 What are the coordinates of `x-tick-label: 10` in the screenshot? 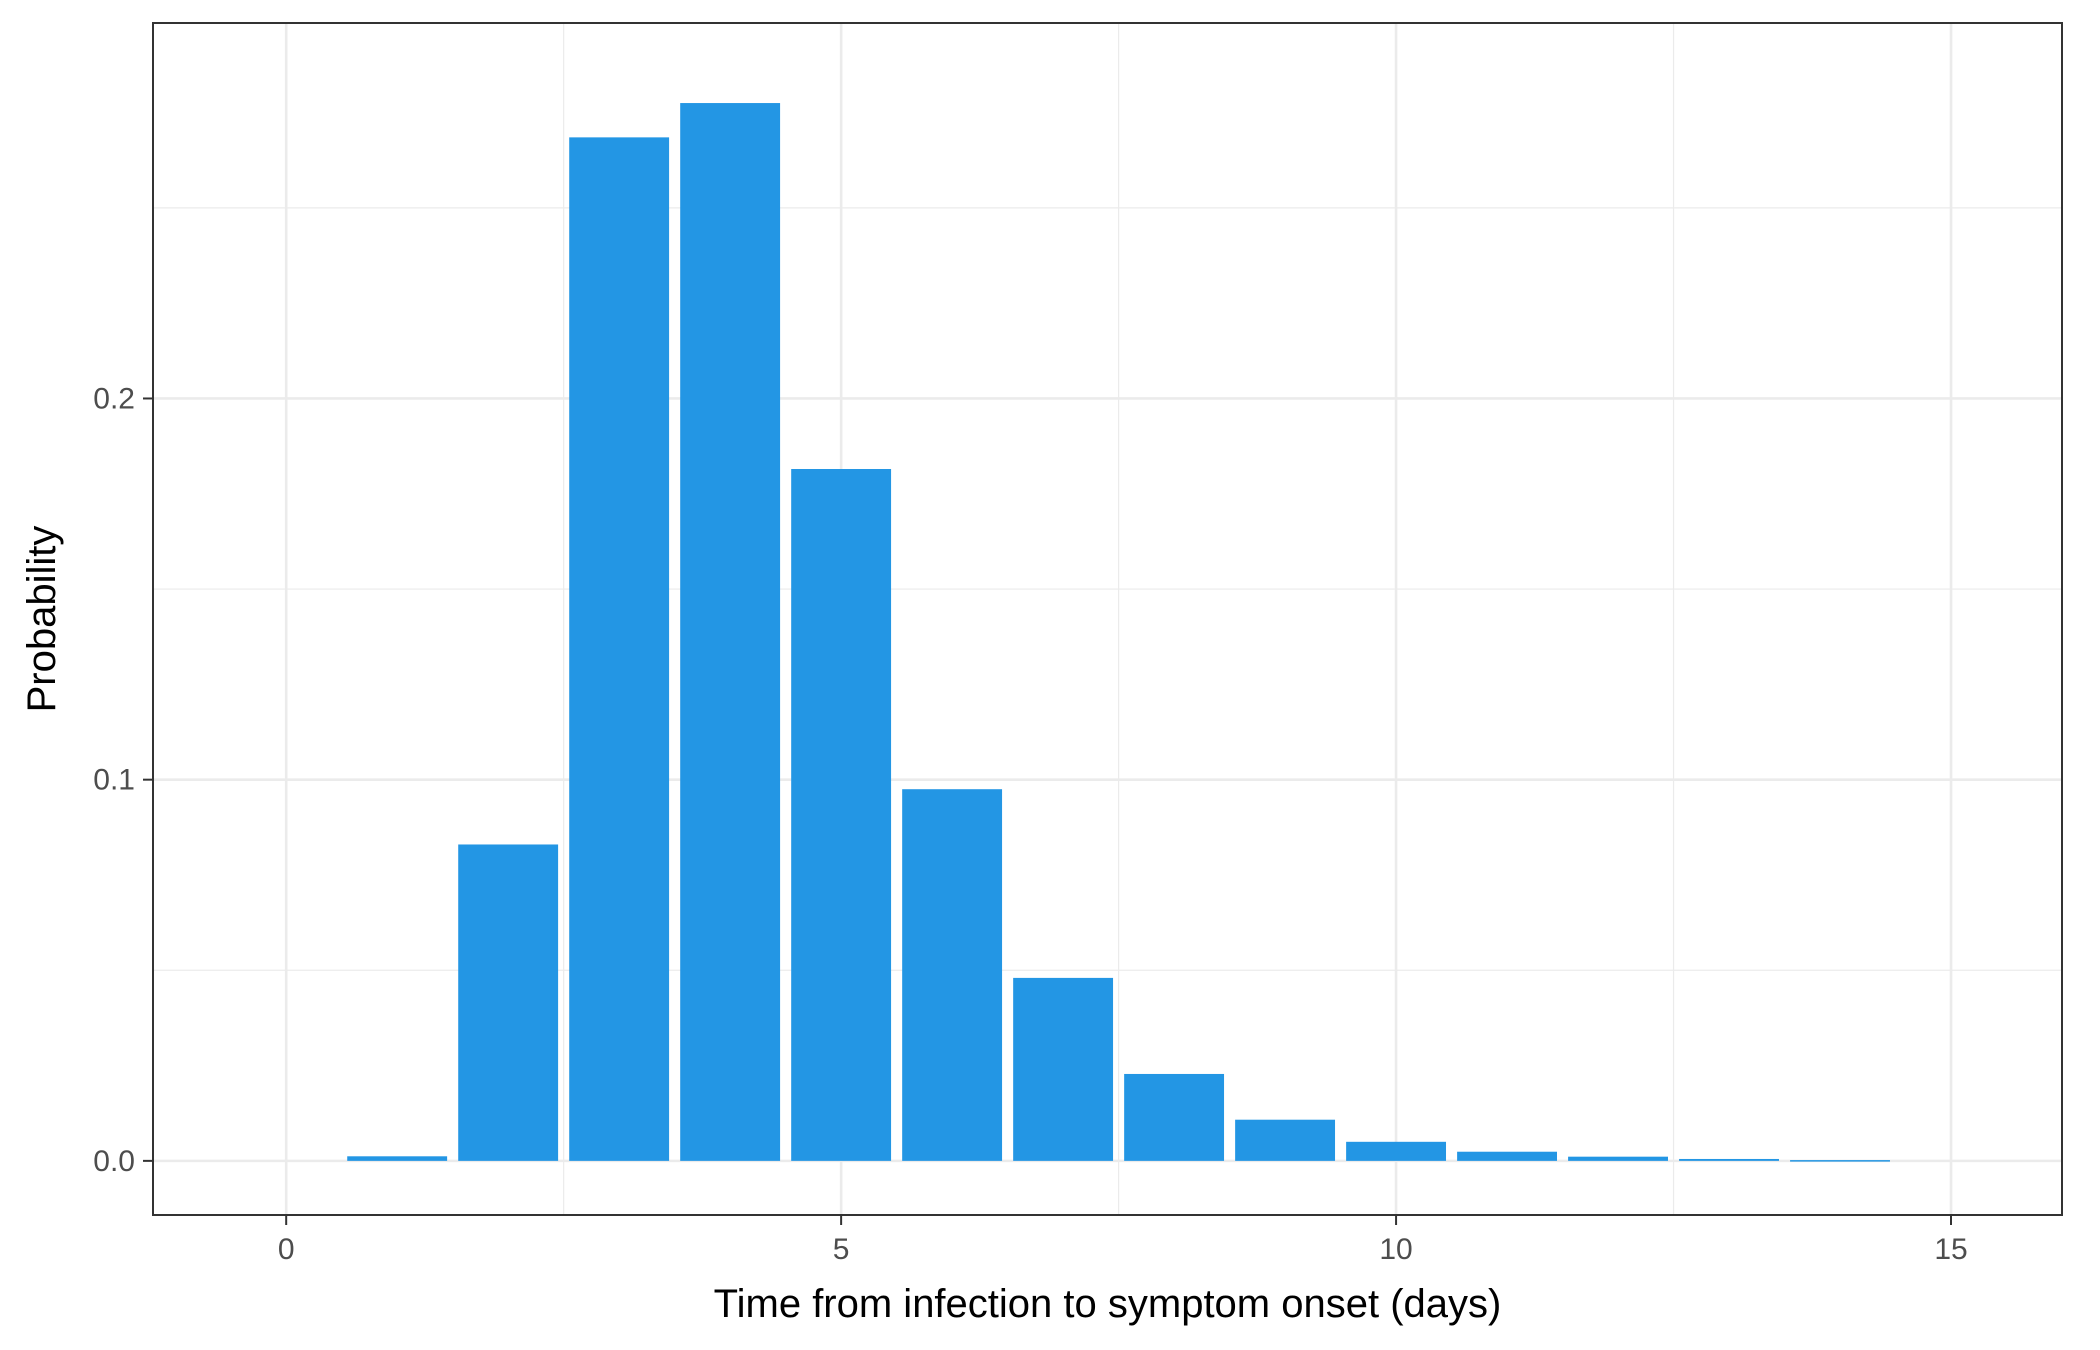 It's located at (1395, 1249).